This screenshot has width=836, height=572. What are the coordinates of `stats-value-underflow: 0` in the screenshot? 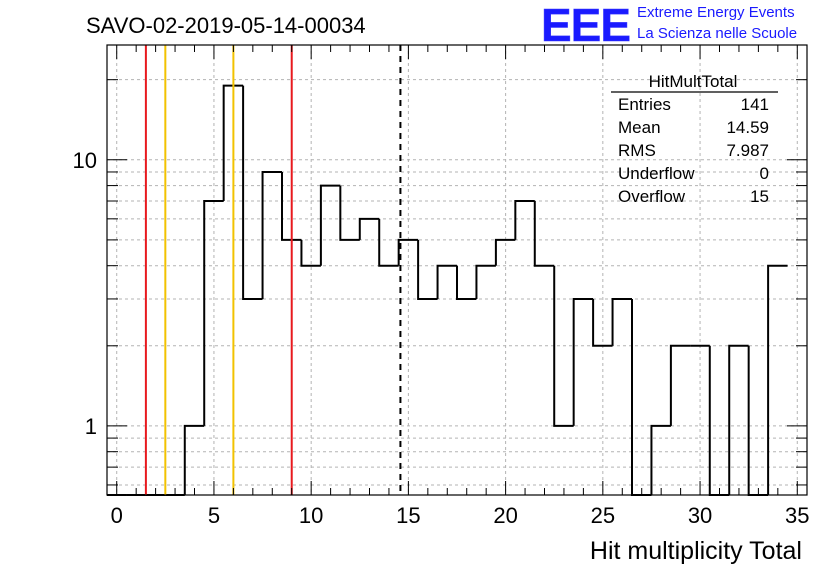 It's located at (764, 173).